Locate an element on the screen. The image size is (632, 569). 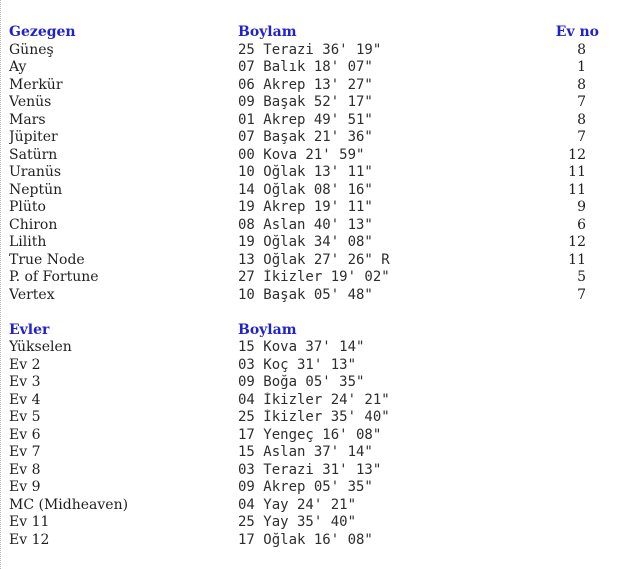
table-row: Ev 12 17 Oğlak 16' 08" is located at coordinates (304, 541).